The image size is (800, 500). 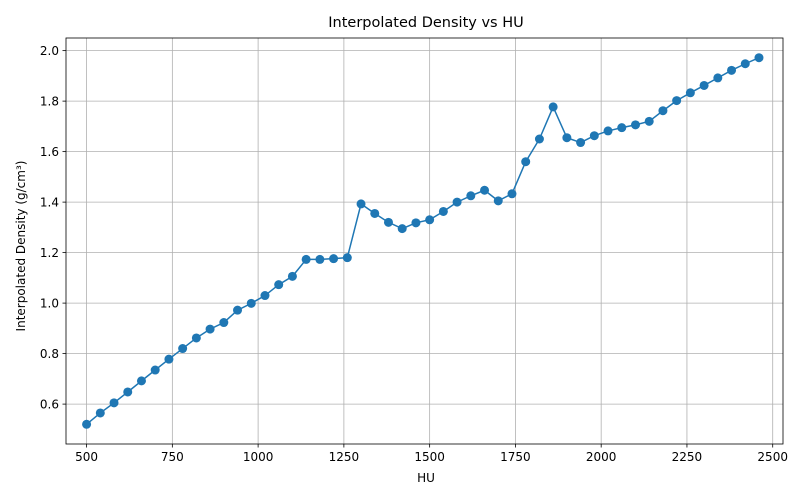 What do you see at coordinates (772, 457) in the screenshot?
I see `x-tick-label: 2500` at bounding box center [772, 457].